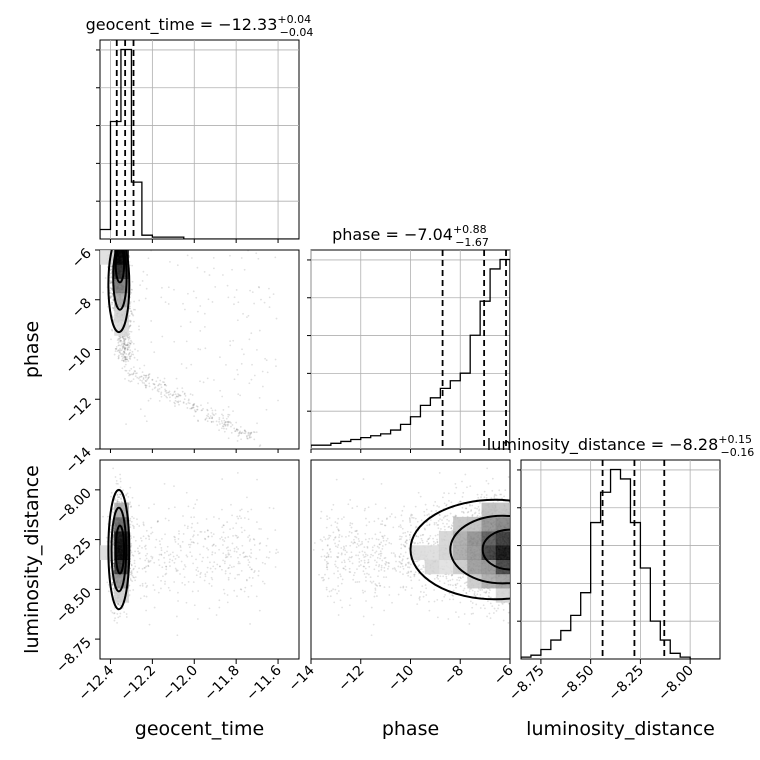 This screenshot has width=760, height=760. Describe the element at coordinates (199, 143) in the screenshot. I see `histogram-geocent_time` at that location.